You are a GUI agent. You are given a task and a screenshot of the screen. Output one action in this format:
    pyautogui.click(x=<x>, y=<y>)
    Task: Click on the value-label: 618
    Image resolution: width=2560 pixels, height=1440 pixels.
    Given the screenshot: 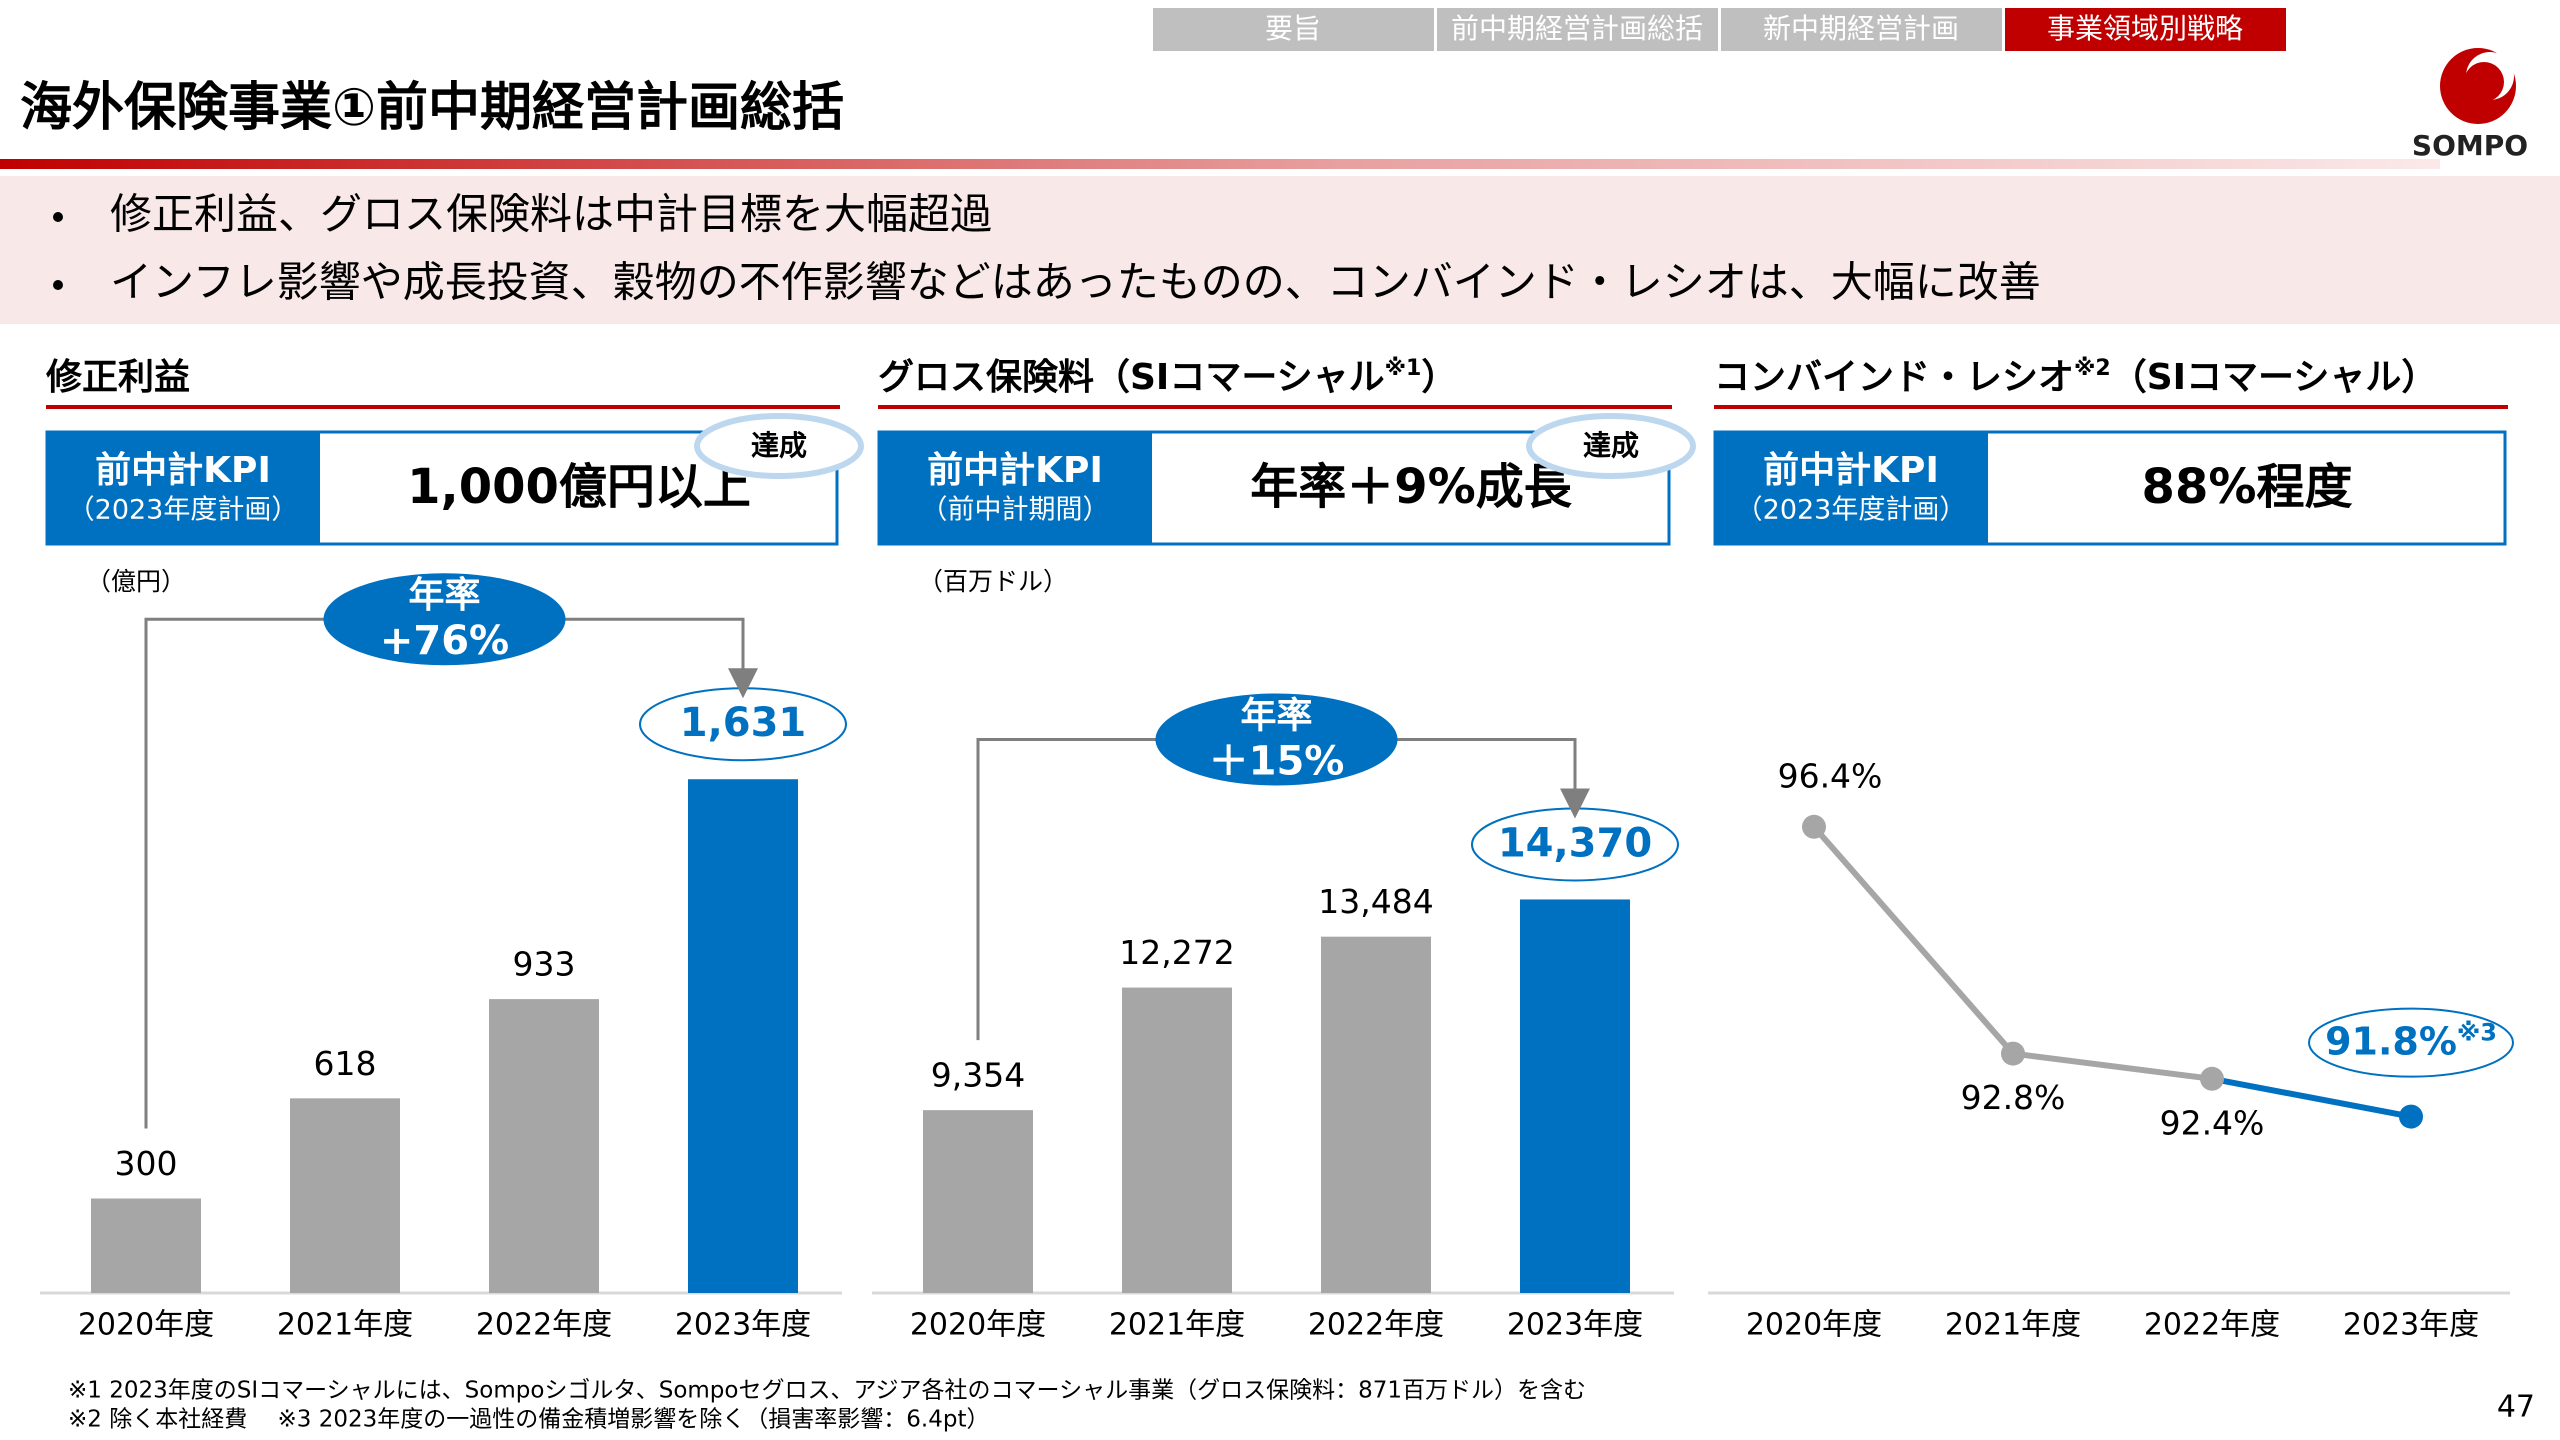 What is the action you would take?
    pyautogui.click(x=345, y=1063)
    